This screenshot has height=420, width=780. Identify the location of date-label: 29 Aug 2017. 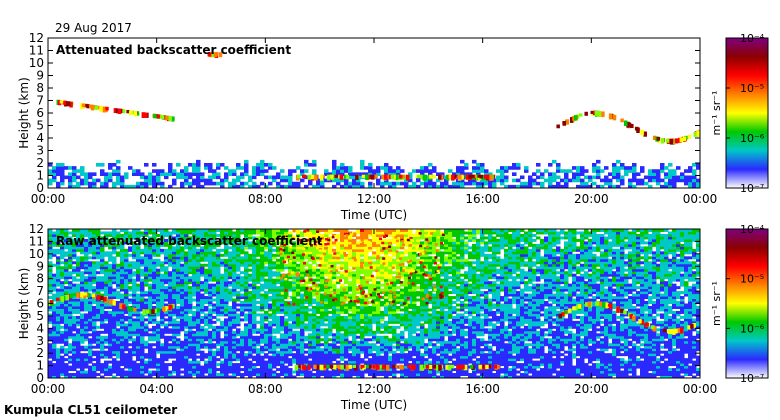
(93, 28).